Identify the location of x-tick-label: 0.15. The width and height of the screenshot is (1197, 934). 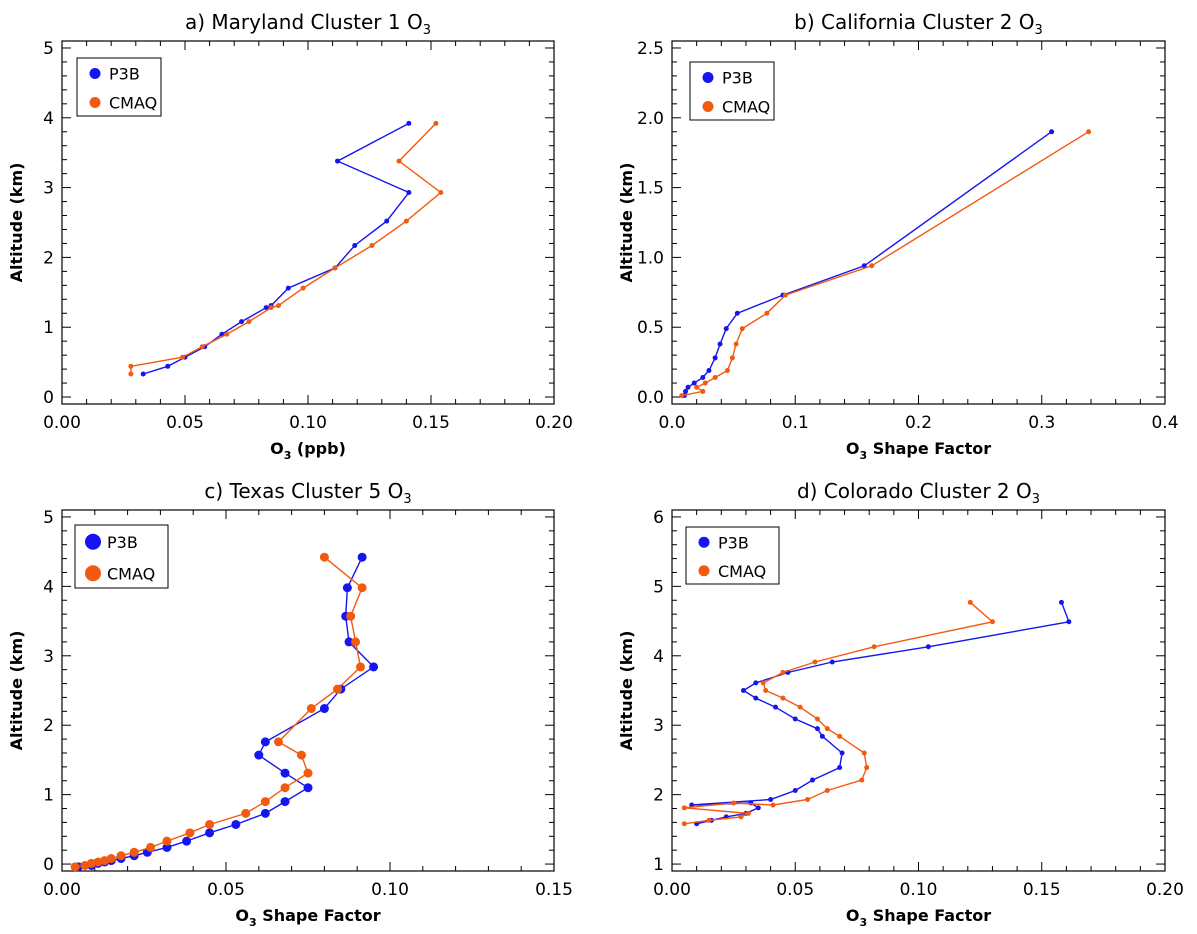
(1042, 890).